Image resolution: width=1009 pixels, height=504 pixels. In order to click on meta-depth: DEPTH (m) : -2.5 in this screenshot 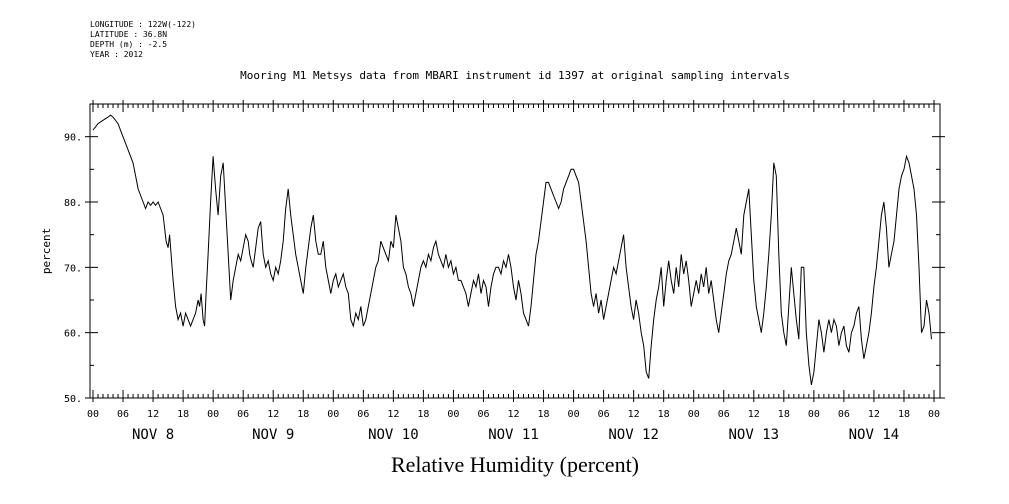, I will do `click(129, 44)`.